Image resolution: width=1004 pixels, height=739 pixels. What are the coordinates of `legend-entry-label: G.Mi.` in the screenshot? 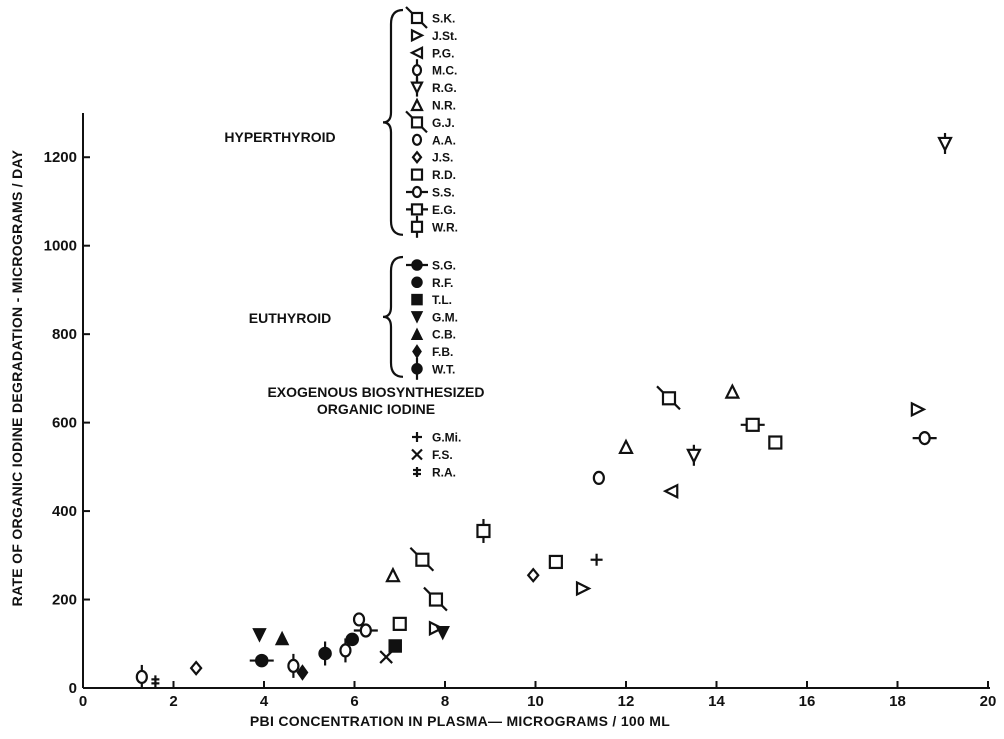 It's located at (446, 438).